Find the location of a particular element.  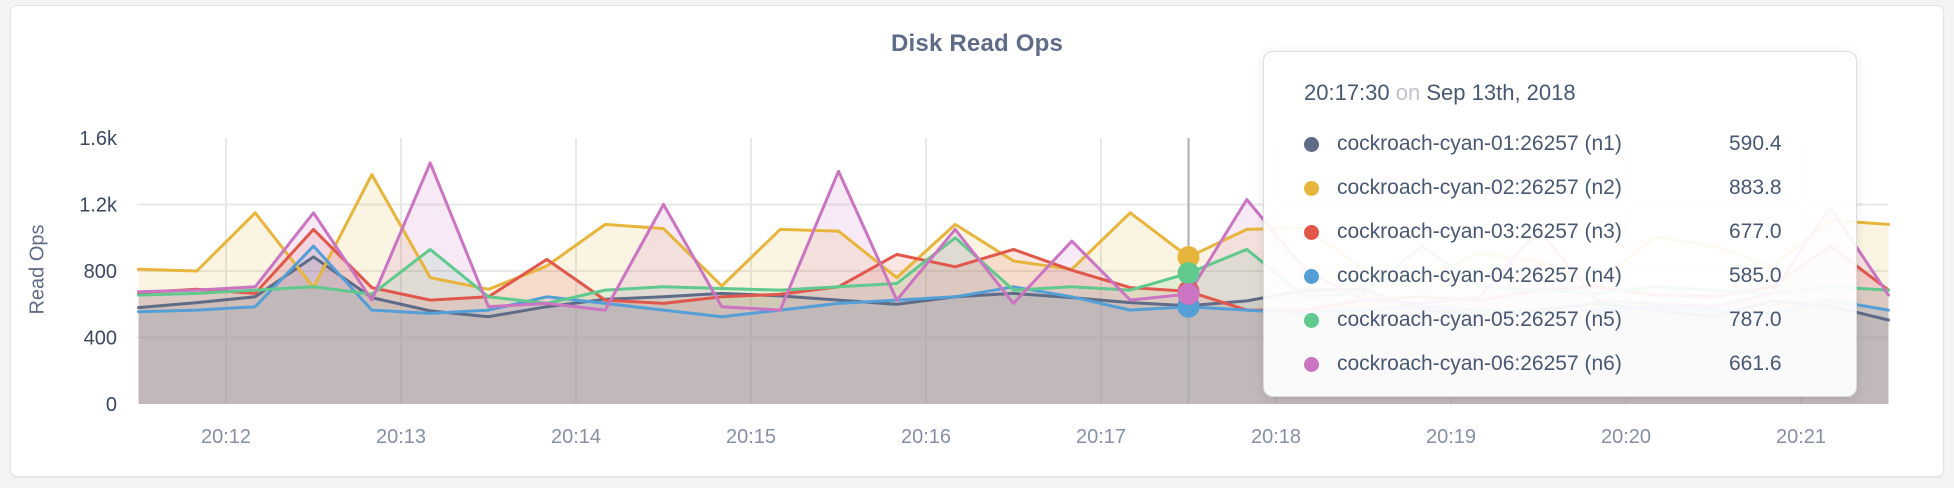

tooltip-header: 20:17:30 on Sep 13th, 2018 is located at coordinates (1565, 93).